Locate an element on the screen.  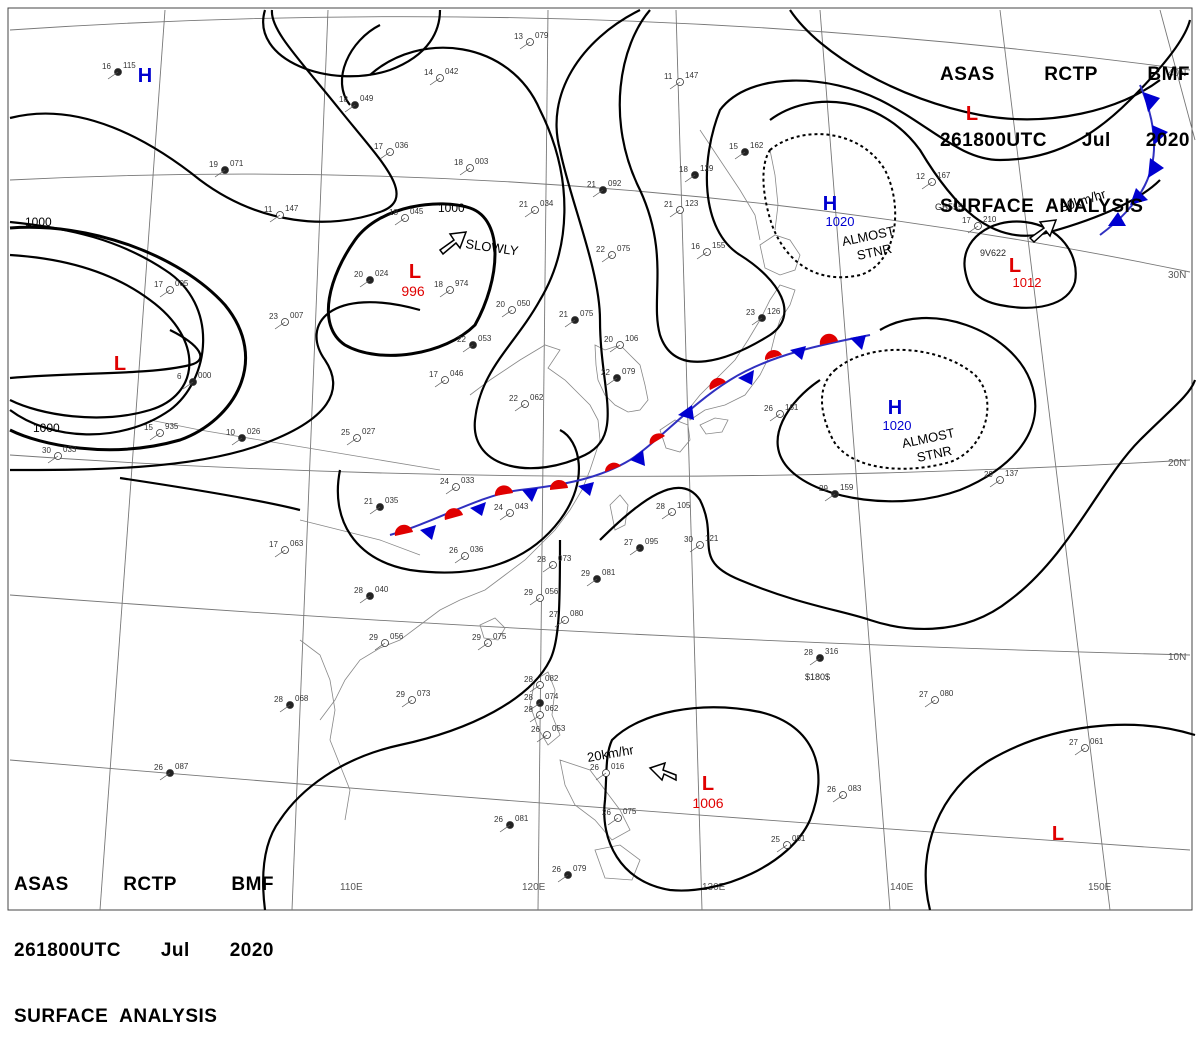
lat-label: 10N is located at coordinates (1177, 657).